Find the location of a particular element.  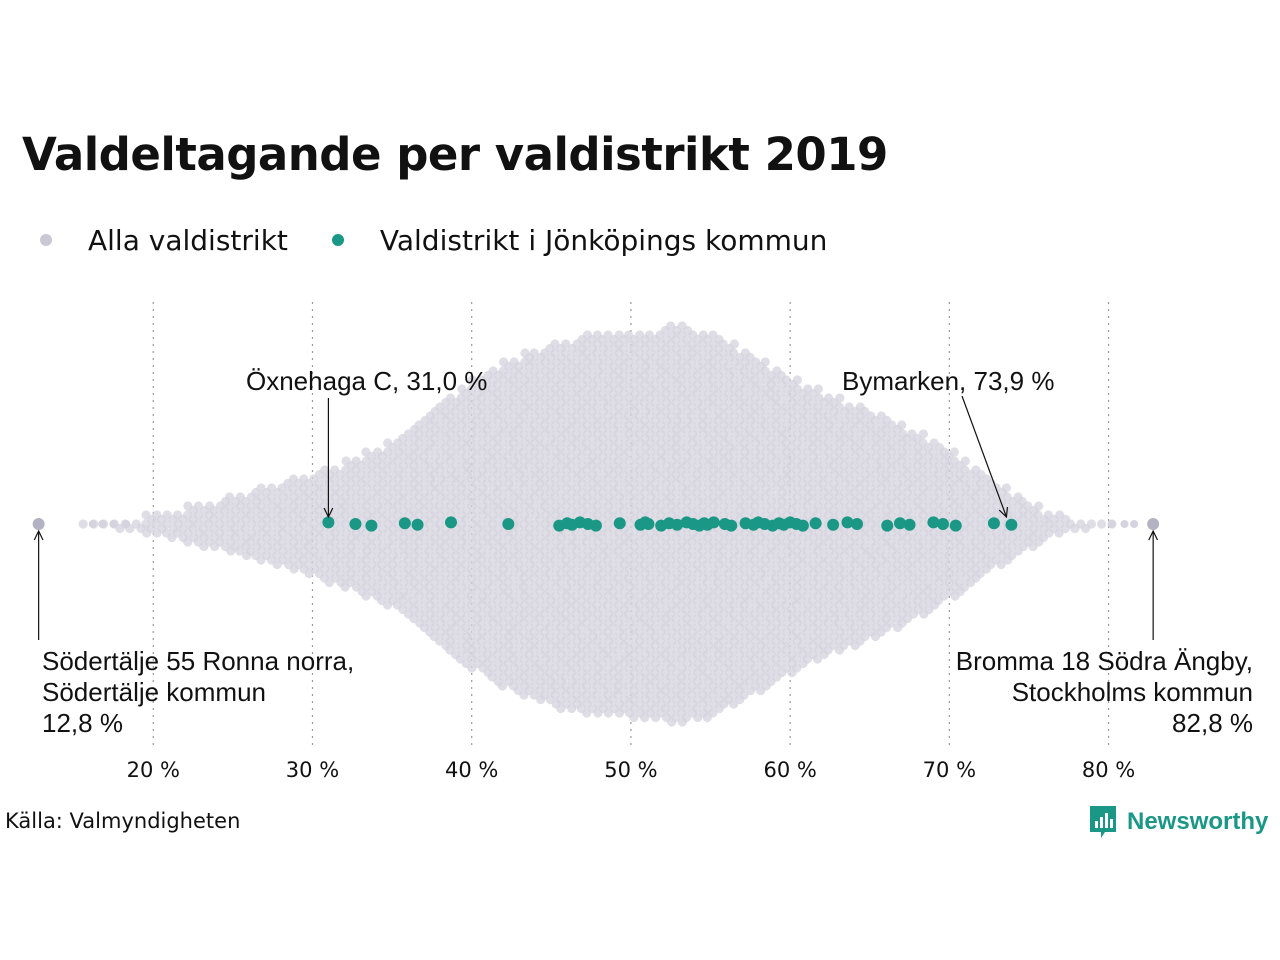

annotation-line: Stockholms kommun is located at coordinates (1132, 692).